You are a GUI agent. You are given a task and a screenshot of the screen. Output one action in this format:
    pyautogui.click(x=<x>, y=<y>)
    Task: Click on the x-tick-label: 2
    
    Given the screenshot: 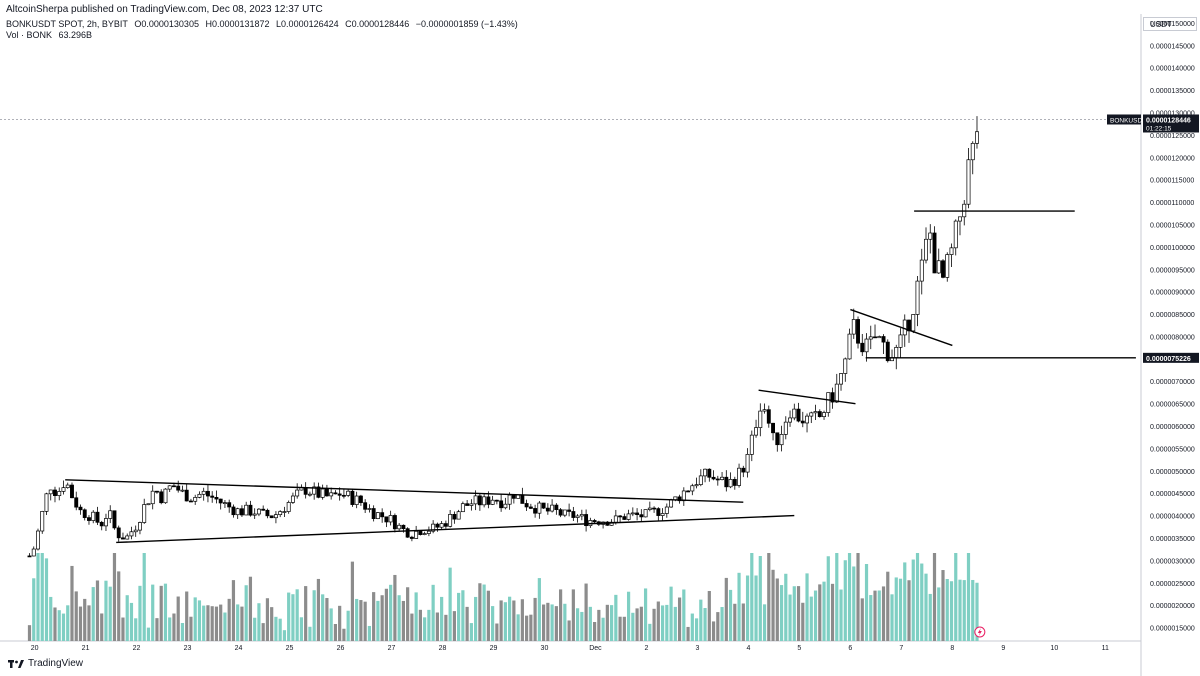 What is the action you would take?
    pyautogui.click(x=646, y=648)
    